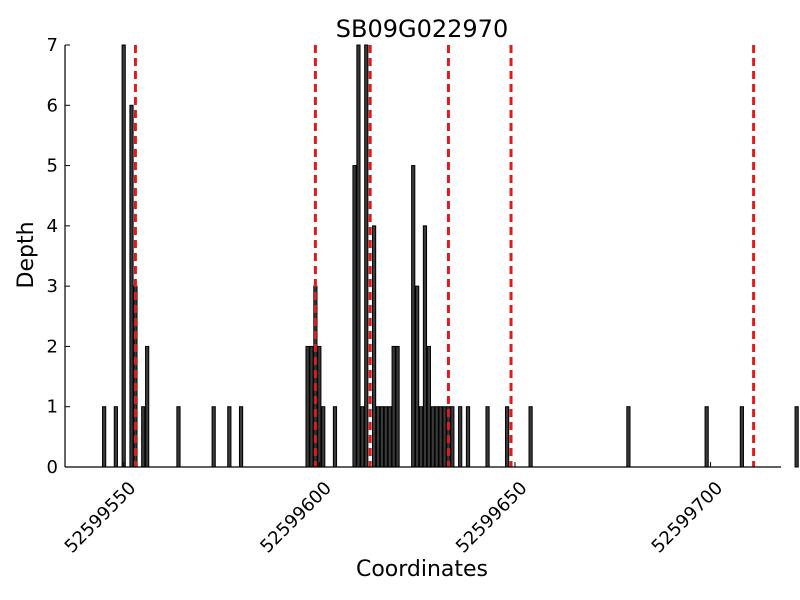  Describe the element at coordinates (52, 45) in the screenshot. I see `y-tick-label: 7` at that location.